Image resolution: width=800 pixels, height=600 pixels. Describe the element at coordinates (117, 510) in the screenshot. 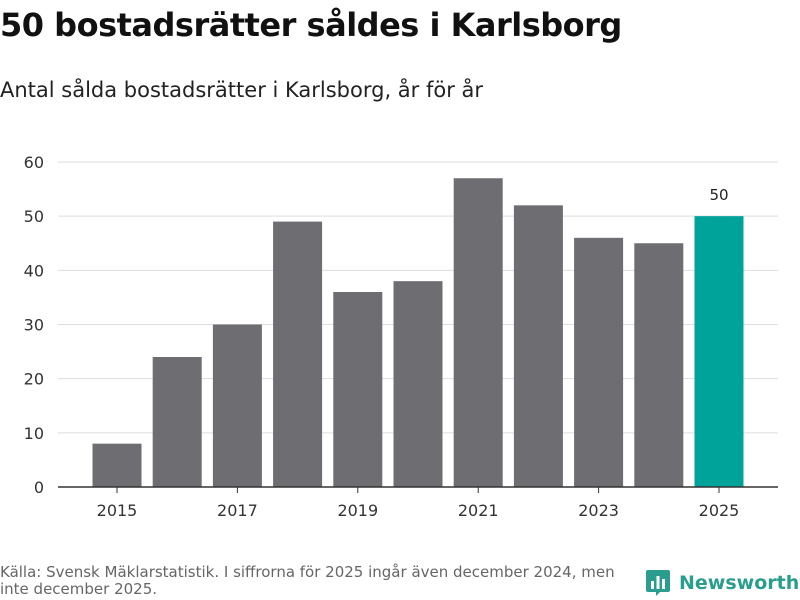

I see `x-tick-label: 2015` at that location.